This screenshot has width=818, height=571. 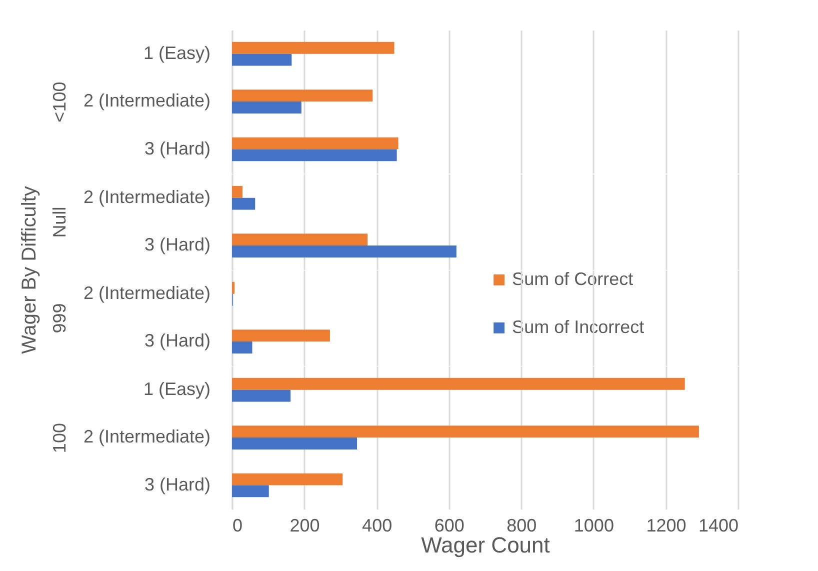 I want to click on x-tick-label: 1000, so click(x=594, y=526).